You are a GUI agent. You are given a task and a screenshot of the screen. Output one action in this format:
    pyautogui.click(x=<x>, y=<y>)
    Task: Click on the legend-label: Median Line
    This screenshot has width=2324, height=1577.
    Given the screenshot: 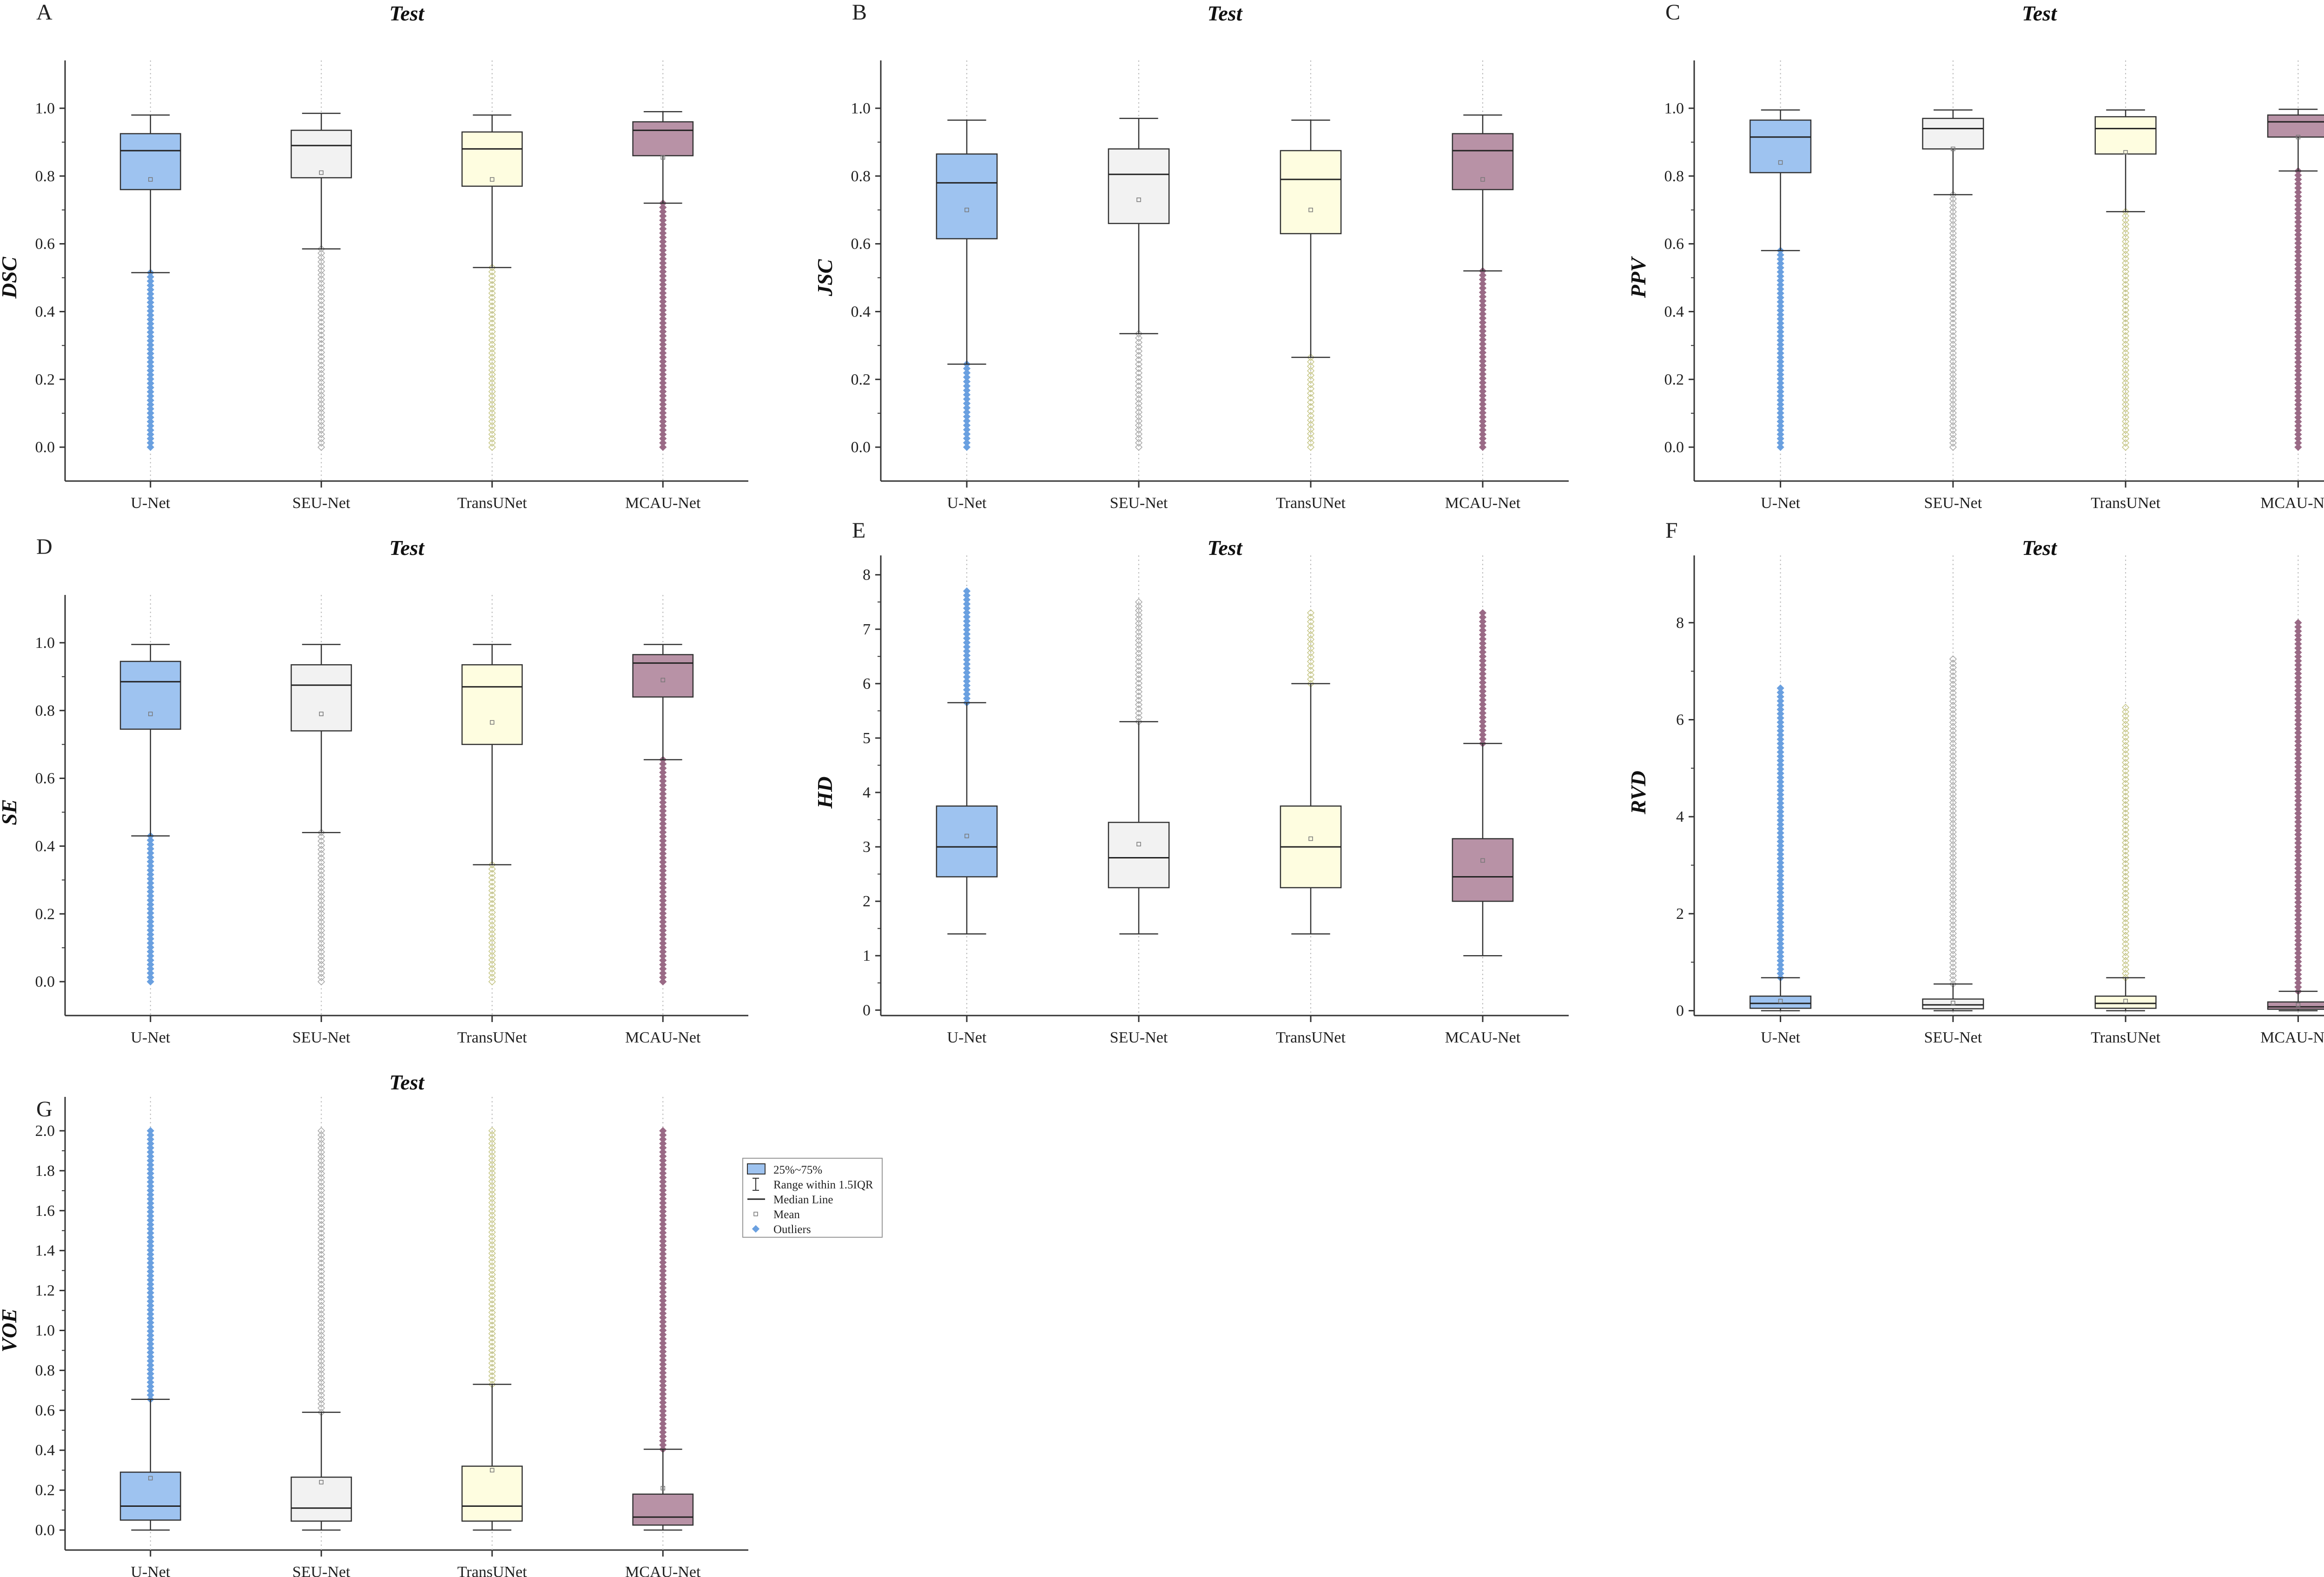 What is the action you would take?
    pyautogui.click(x=803, y=1200)
    